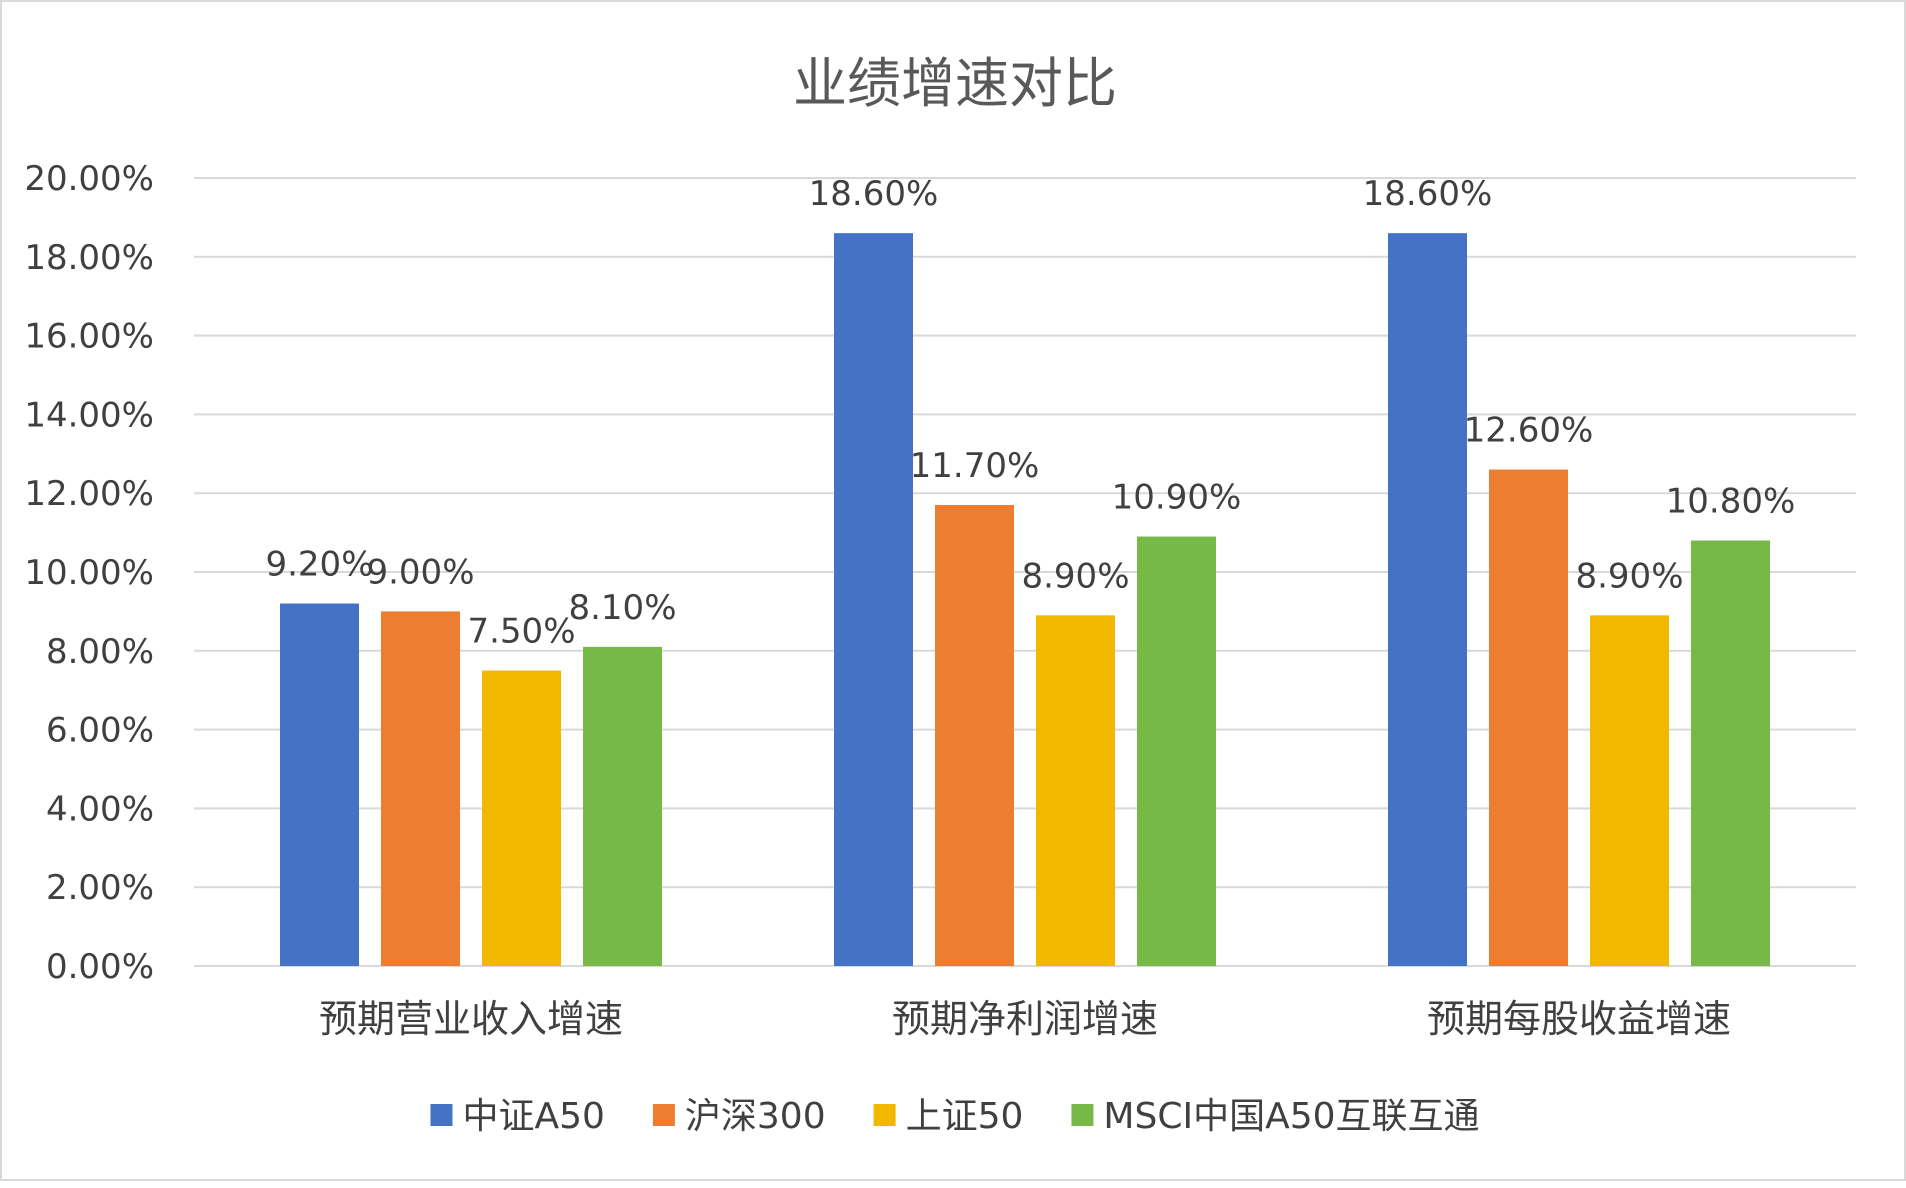  Describe the element at coordinates (1177, 498) in the screenshot. I see `data-label: 10.90%` at that location.